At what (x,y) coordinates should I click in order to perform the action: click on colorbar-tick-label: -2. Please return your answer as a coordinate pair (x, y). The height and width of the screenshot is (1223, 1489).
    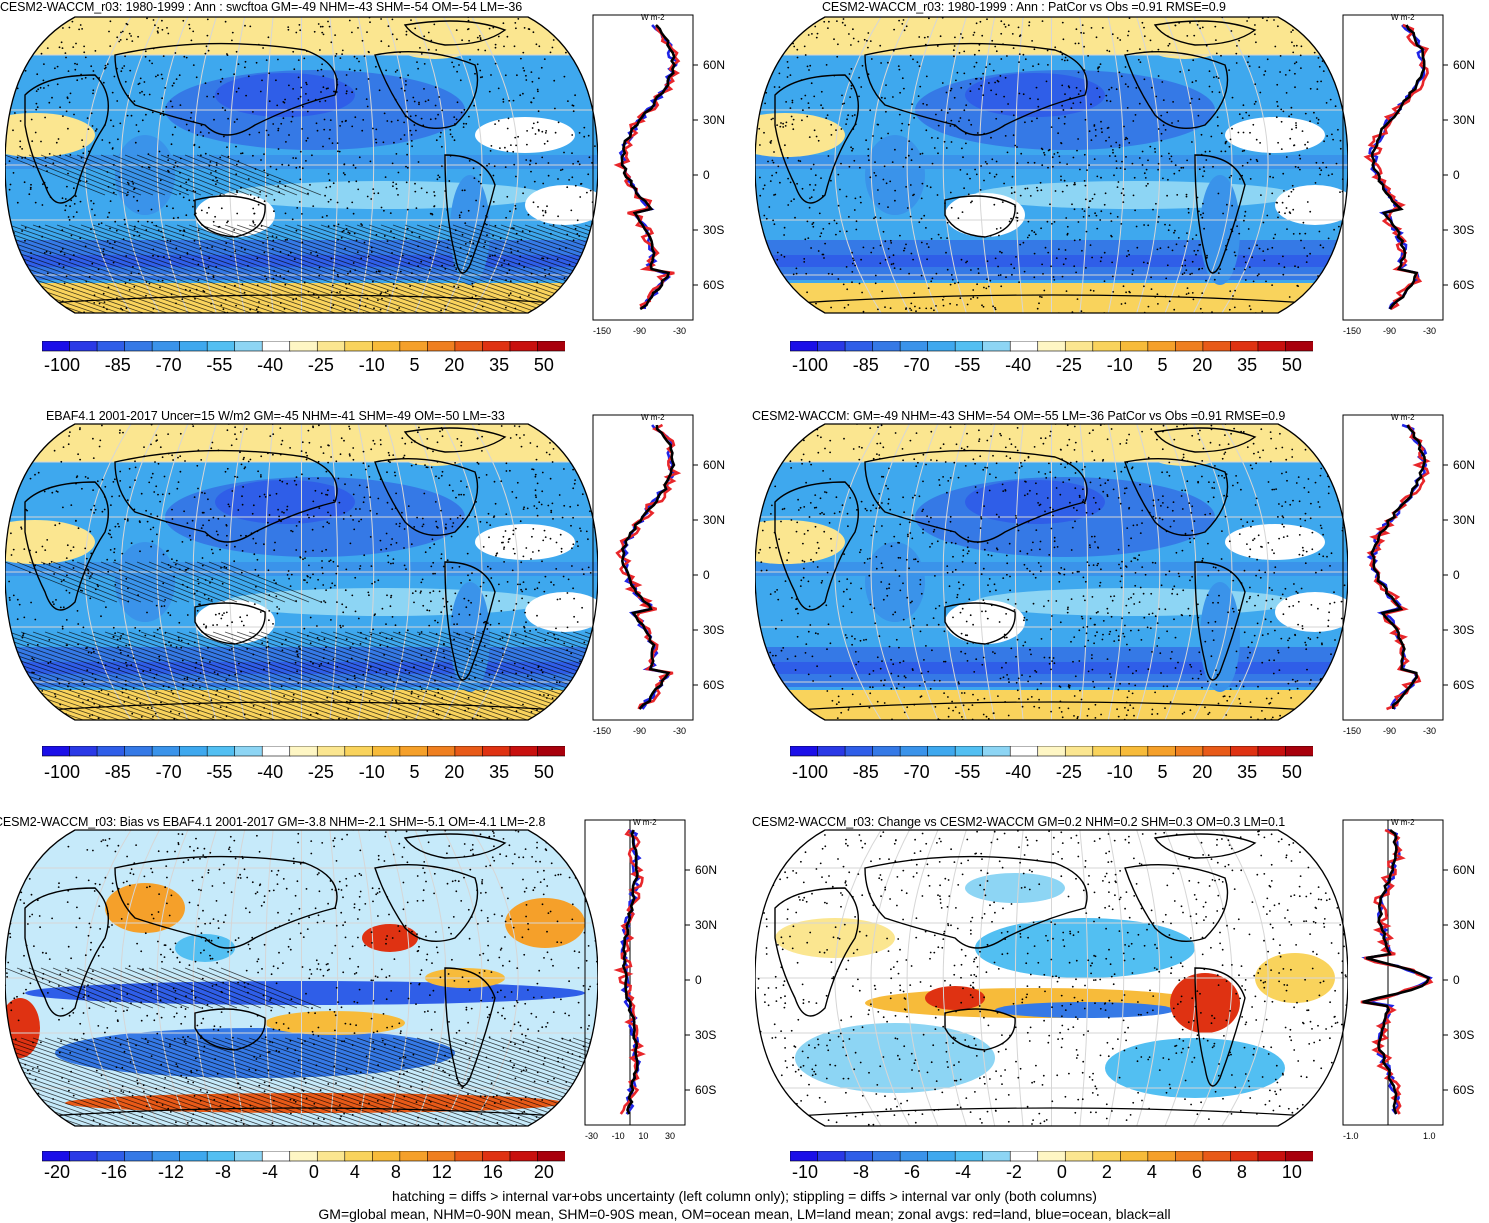
    Looking at the image, I should click on (1014, 1172).